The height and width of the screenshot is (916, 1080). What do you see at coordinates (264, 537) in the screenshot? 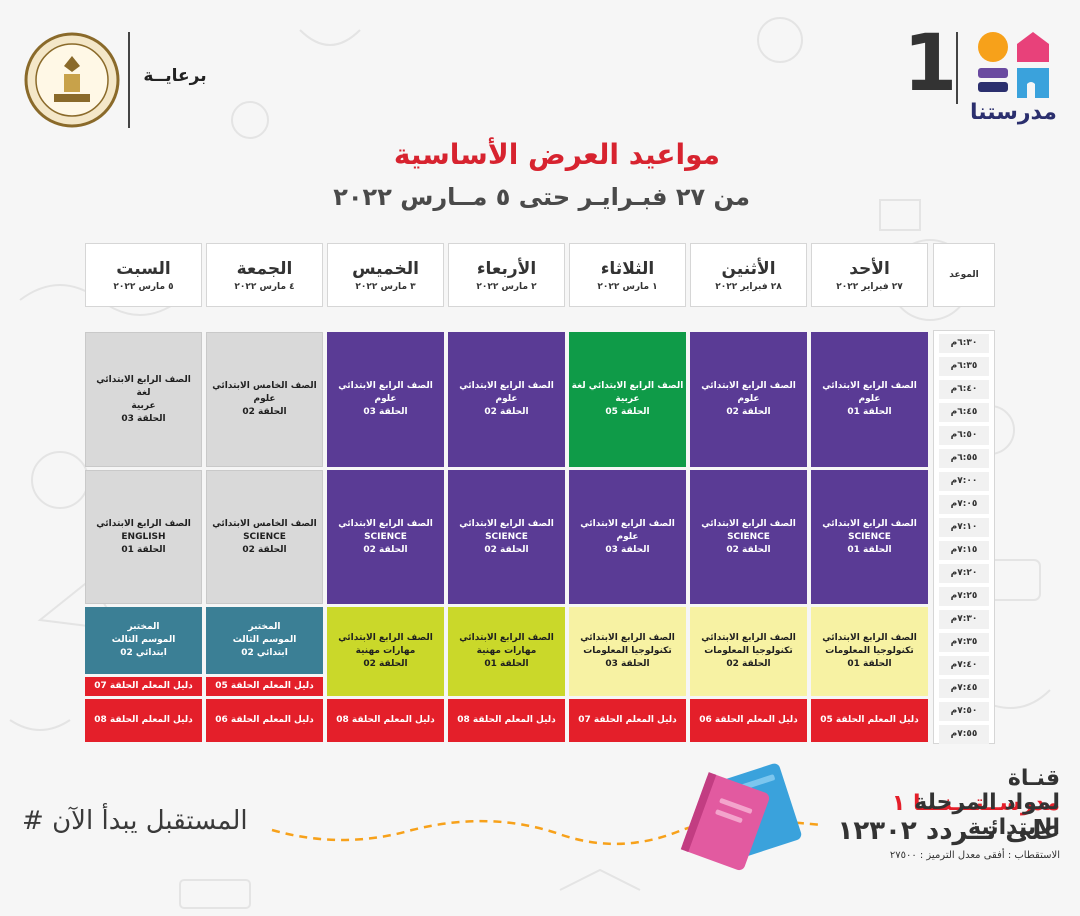
I see `program-block: الصف الخامس الابتدائي SCIENCE الحلقة 02` at bounding box center [264, 537].